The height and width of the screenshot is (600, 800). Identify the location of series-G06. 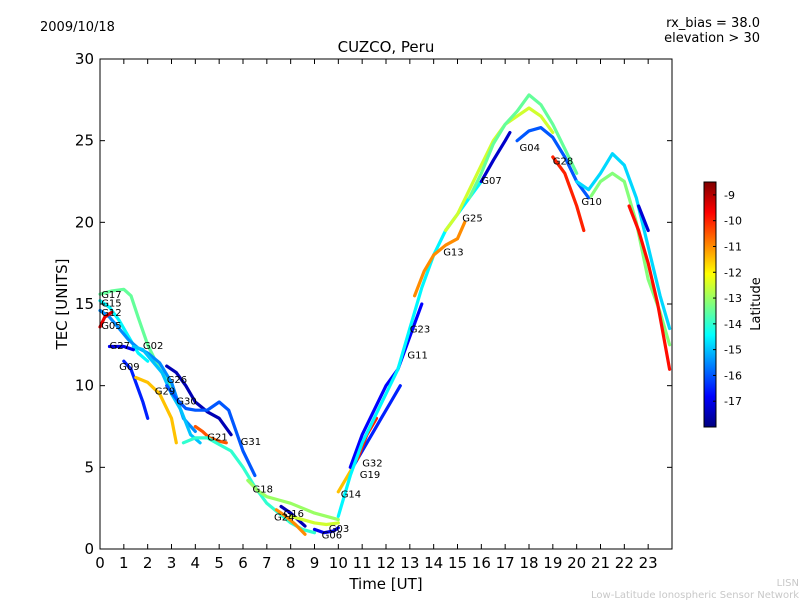
(326, 530).